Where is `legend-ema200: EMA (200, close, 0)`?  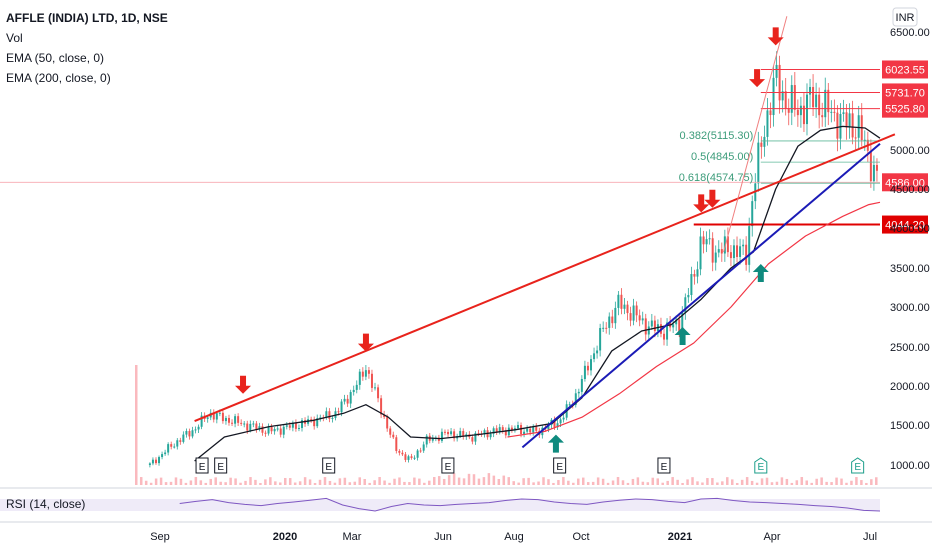
legend-ema200: EMA (200, close, 0) is located at coordinates (58, 78).